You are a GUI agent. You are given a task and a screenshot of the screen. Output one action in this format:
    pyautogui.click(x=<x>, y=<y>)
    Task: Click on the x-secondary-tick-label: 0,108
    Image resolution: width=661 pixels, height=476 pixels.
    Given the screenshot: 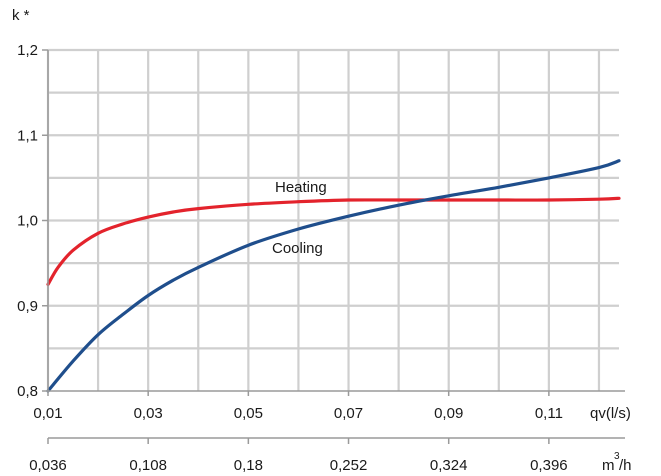 What is the action you would take?
    pyautogui.click(x=148, y=465)
    